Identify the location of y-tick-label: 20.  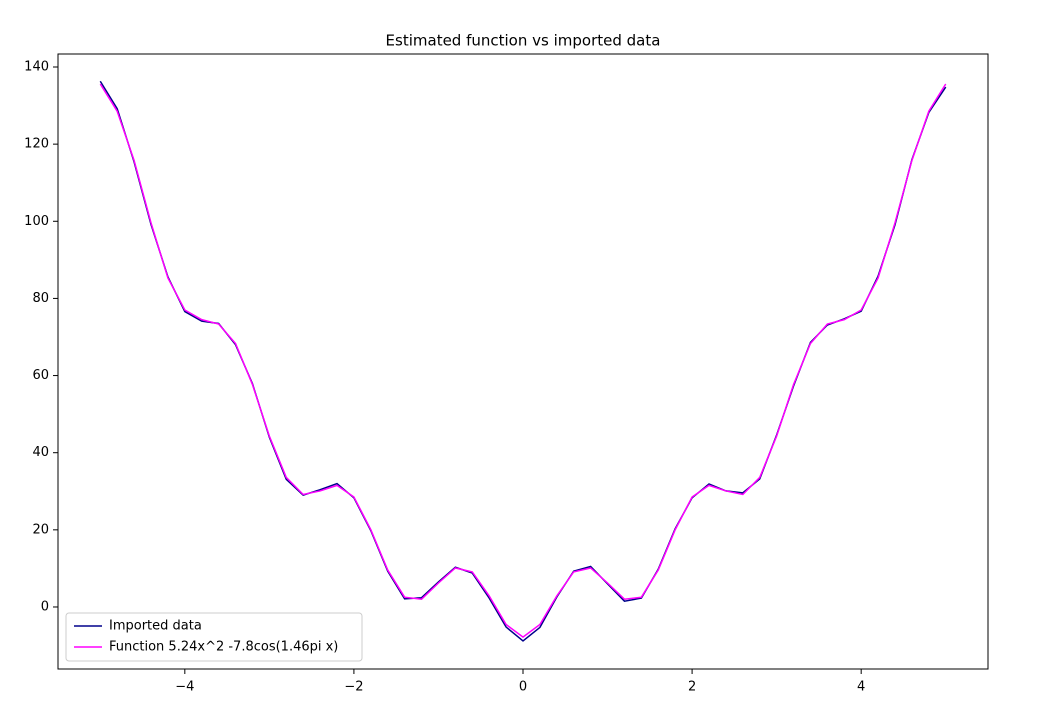
(40, 529).